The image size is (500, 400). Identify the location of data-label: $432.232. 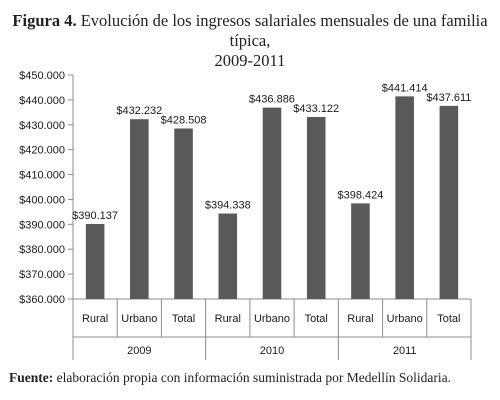
(139, 111).